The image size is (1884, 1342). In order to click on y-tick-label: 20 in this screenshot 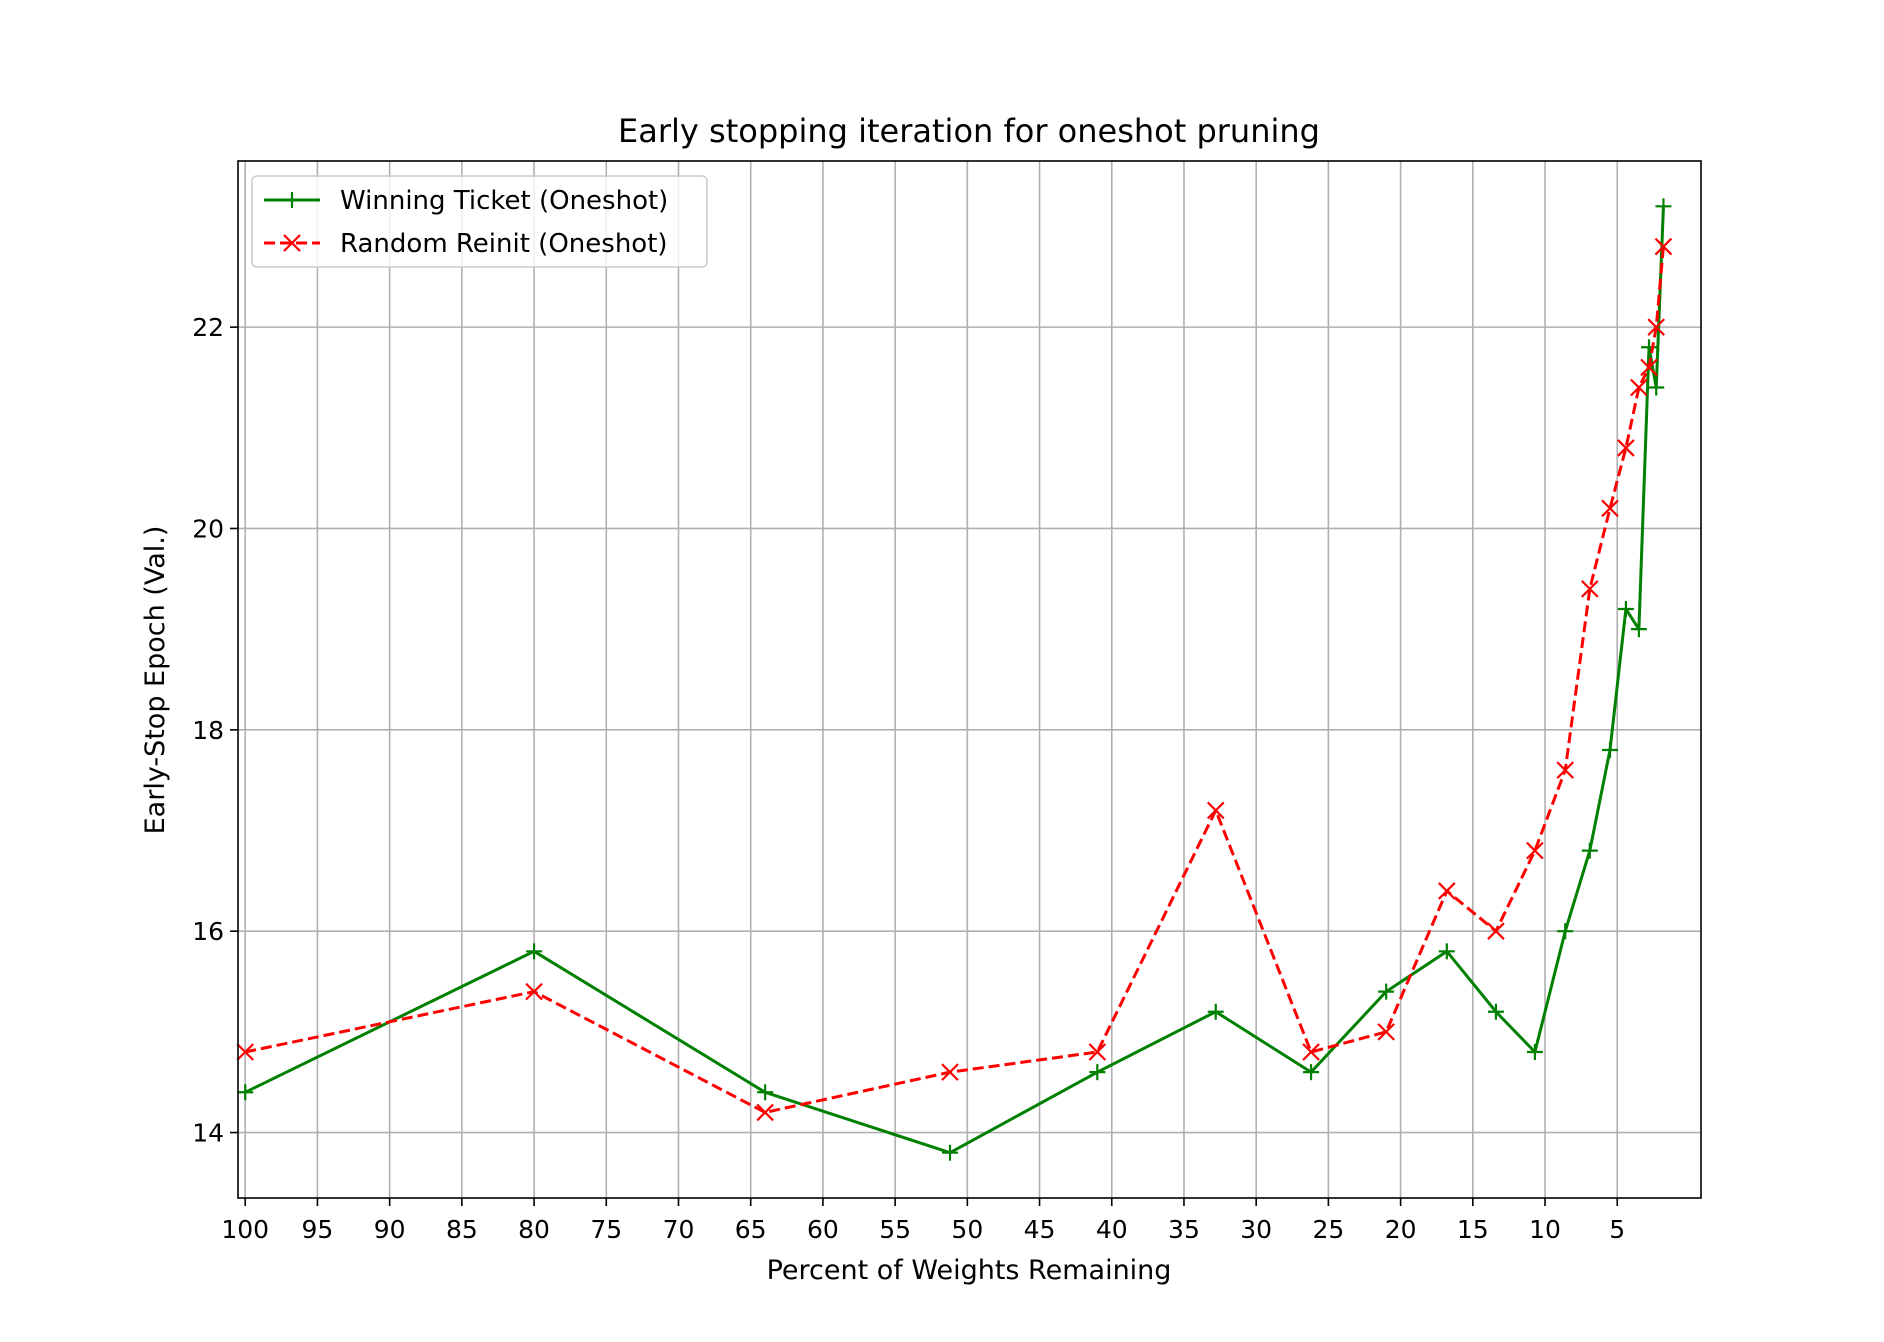, I will do `click(208, 528)`.